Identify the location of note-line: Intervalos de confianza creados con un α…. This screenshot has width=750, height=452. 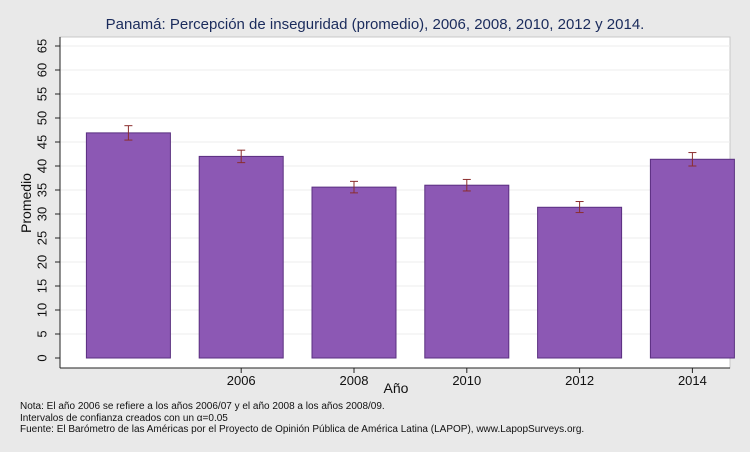
(124, 418).